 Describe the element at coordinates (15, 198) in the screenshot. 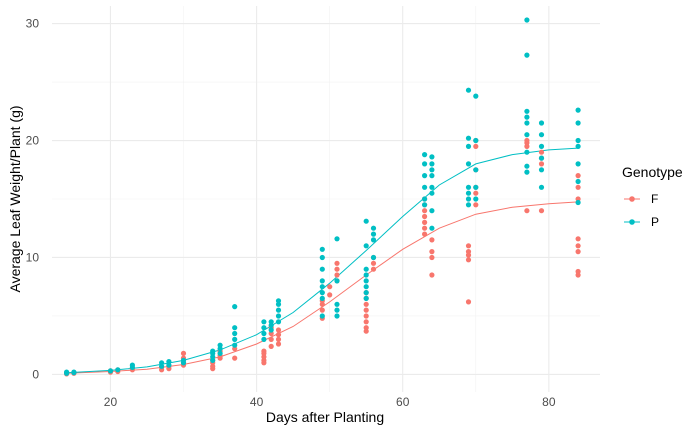

I see `y-axis-title: Average Leaf Weight/Plant (g)` at that location.